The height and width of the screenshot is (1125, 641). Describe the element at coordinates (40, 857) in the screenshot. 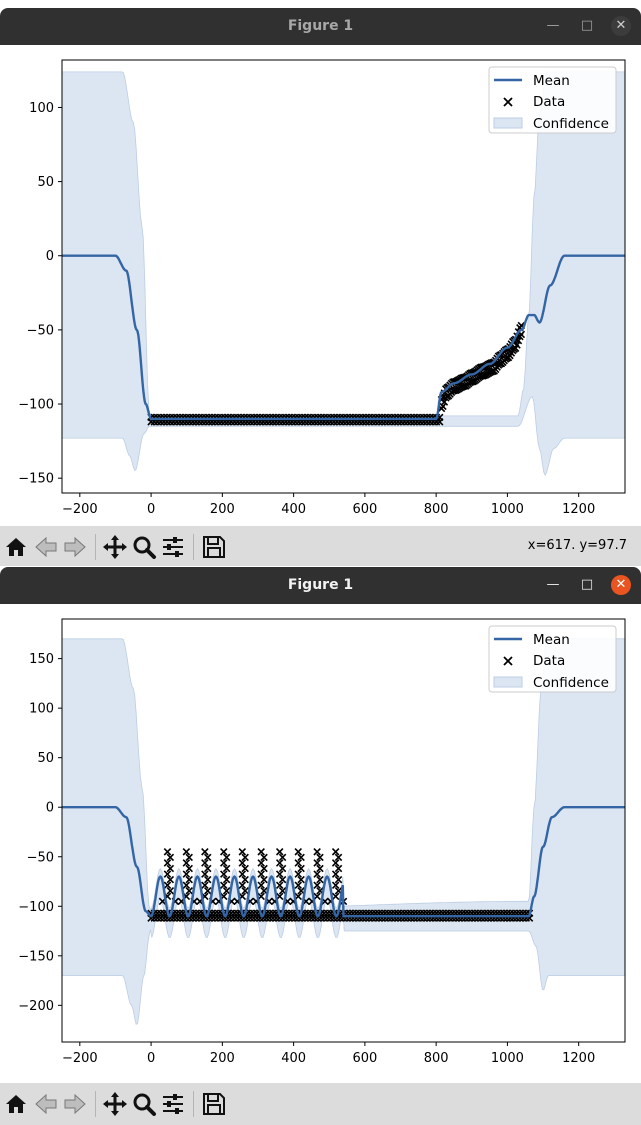

I see `y-tick-label: −50` at that location.